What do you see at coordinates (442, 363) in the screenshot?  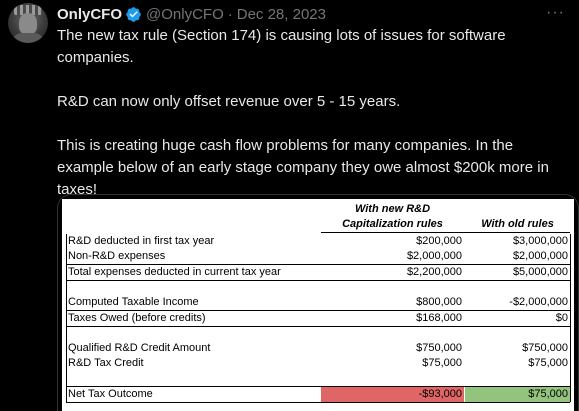 I see `value-new: $75,000` at bounding box center [442, 363].